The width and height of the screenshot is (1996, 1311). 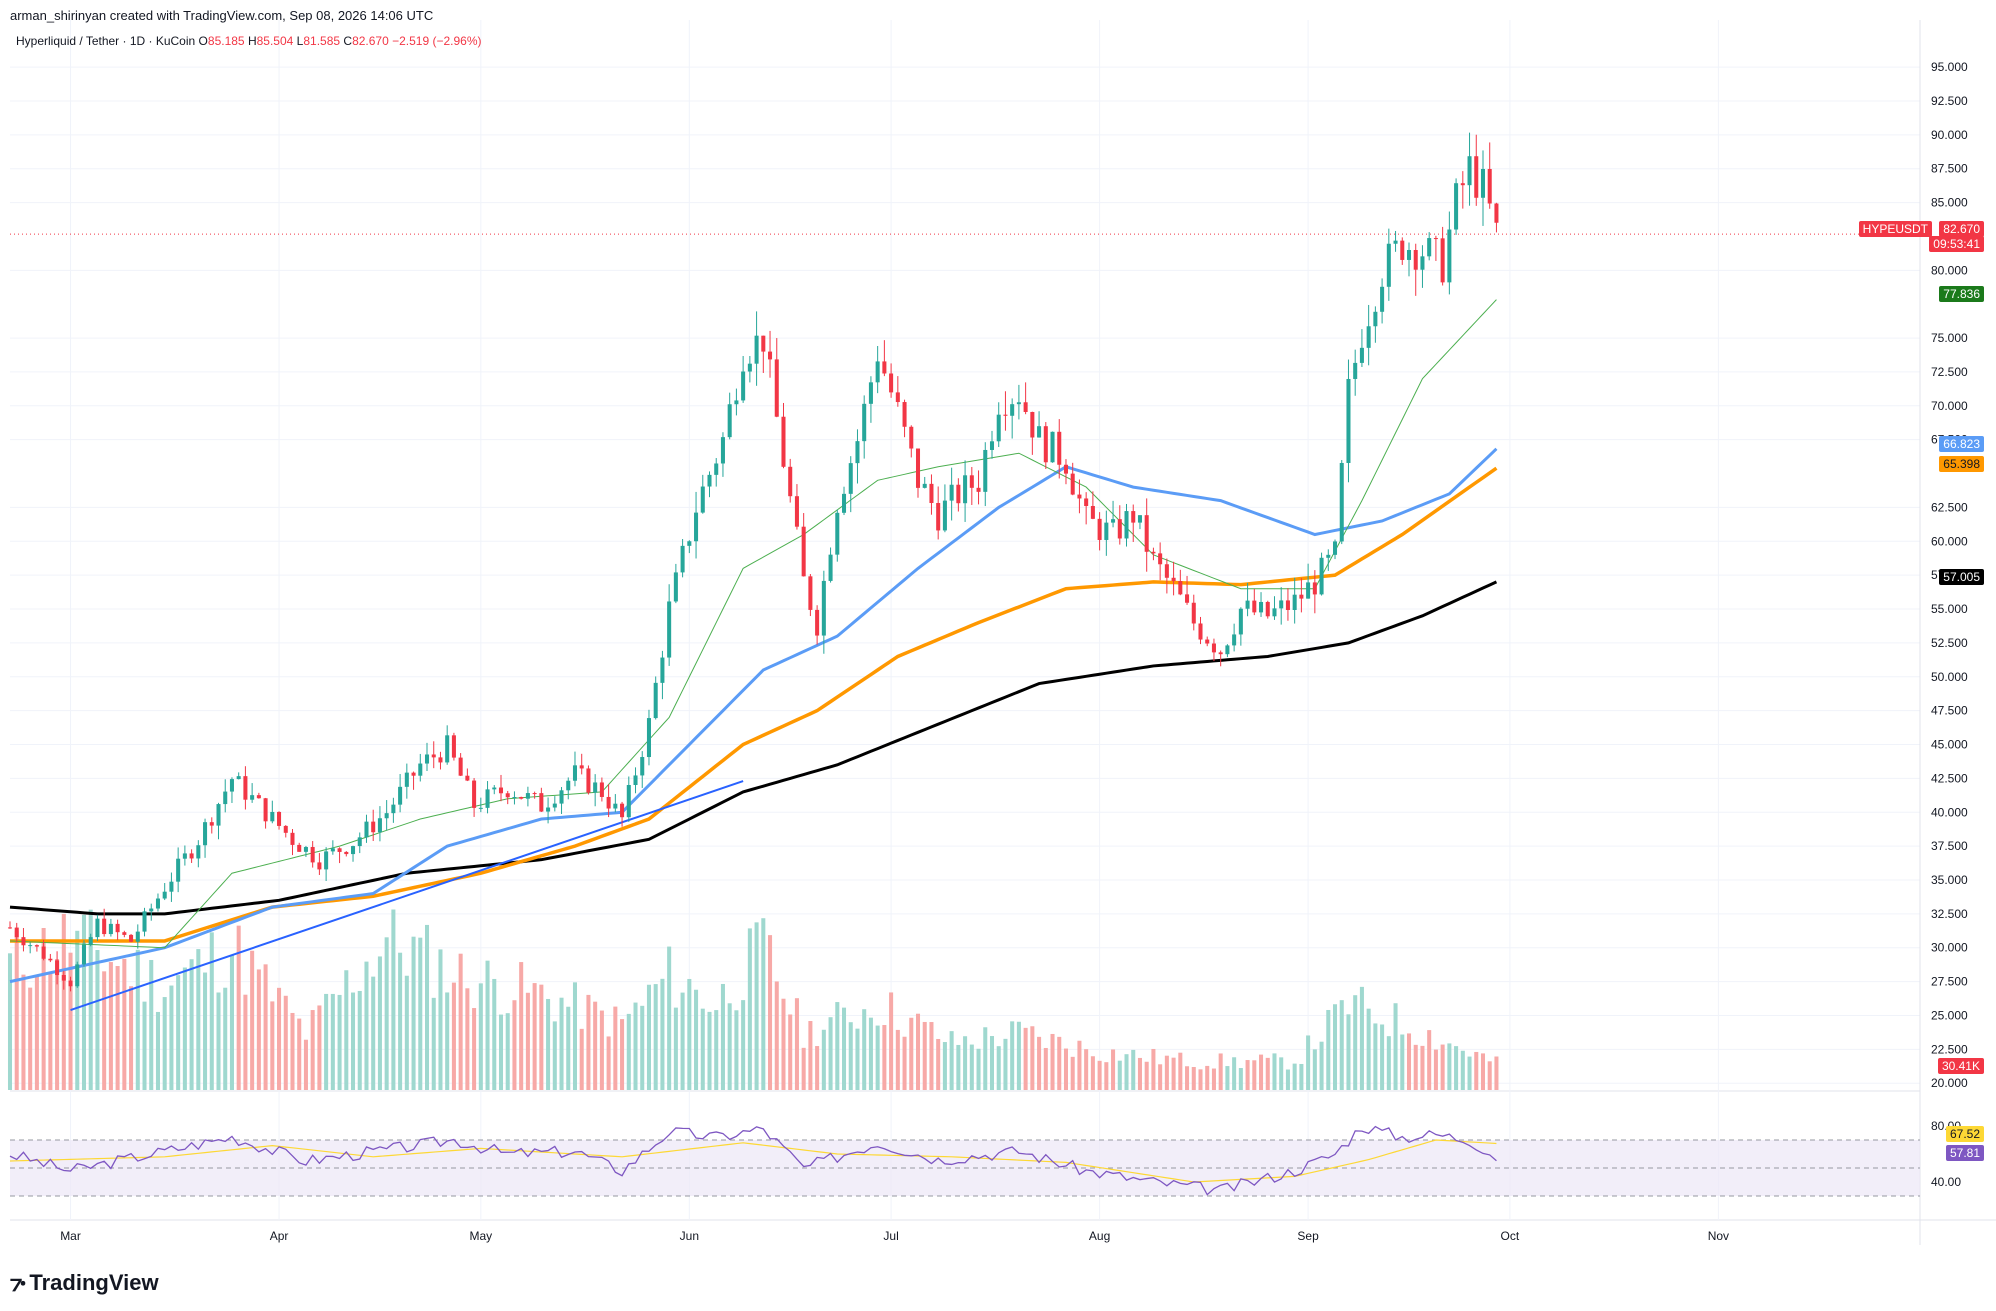 I want to click on time-tick-label: Oct, so click(x=1510, y=1236).